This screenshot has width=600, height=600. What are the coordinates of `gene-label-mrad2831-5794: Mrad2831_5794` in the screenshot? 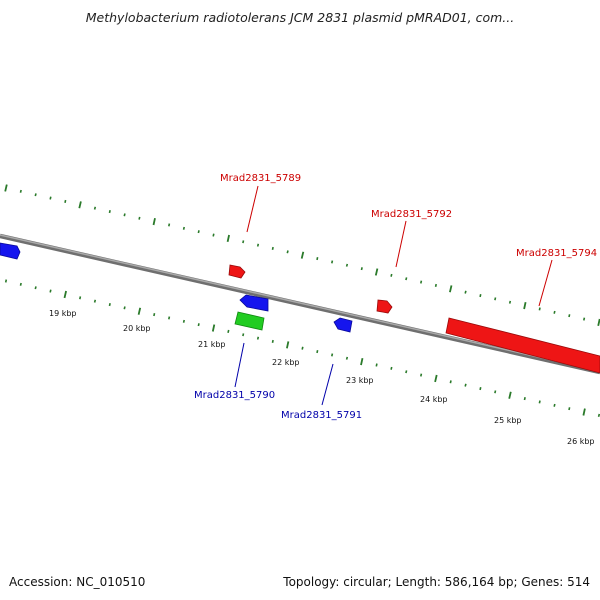 It's located at (556, 253).